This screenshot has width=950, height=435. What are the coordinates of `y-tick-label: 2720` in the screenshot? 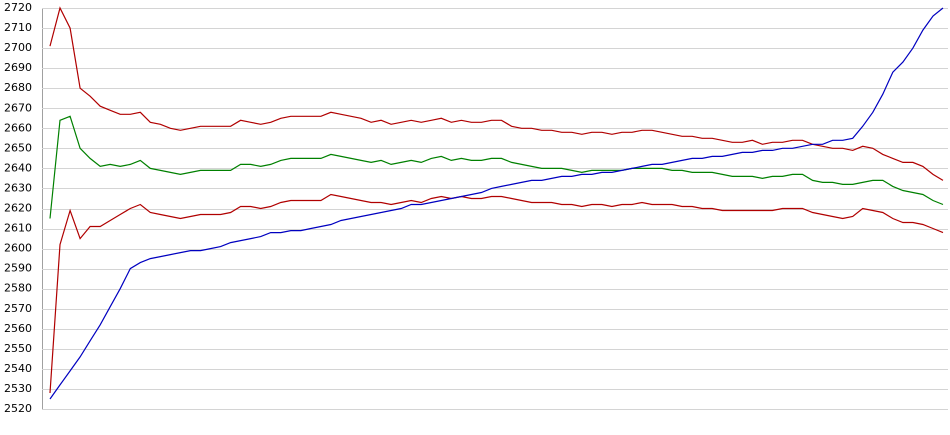 It's located at (18, 7).